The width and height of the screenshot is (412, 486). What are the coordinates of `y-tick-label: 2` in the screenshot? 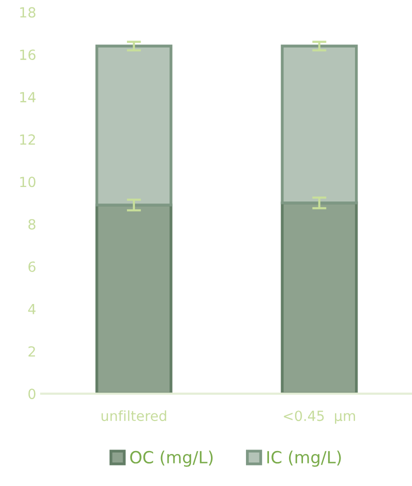 It's located at (31, 351).